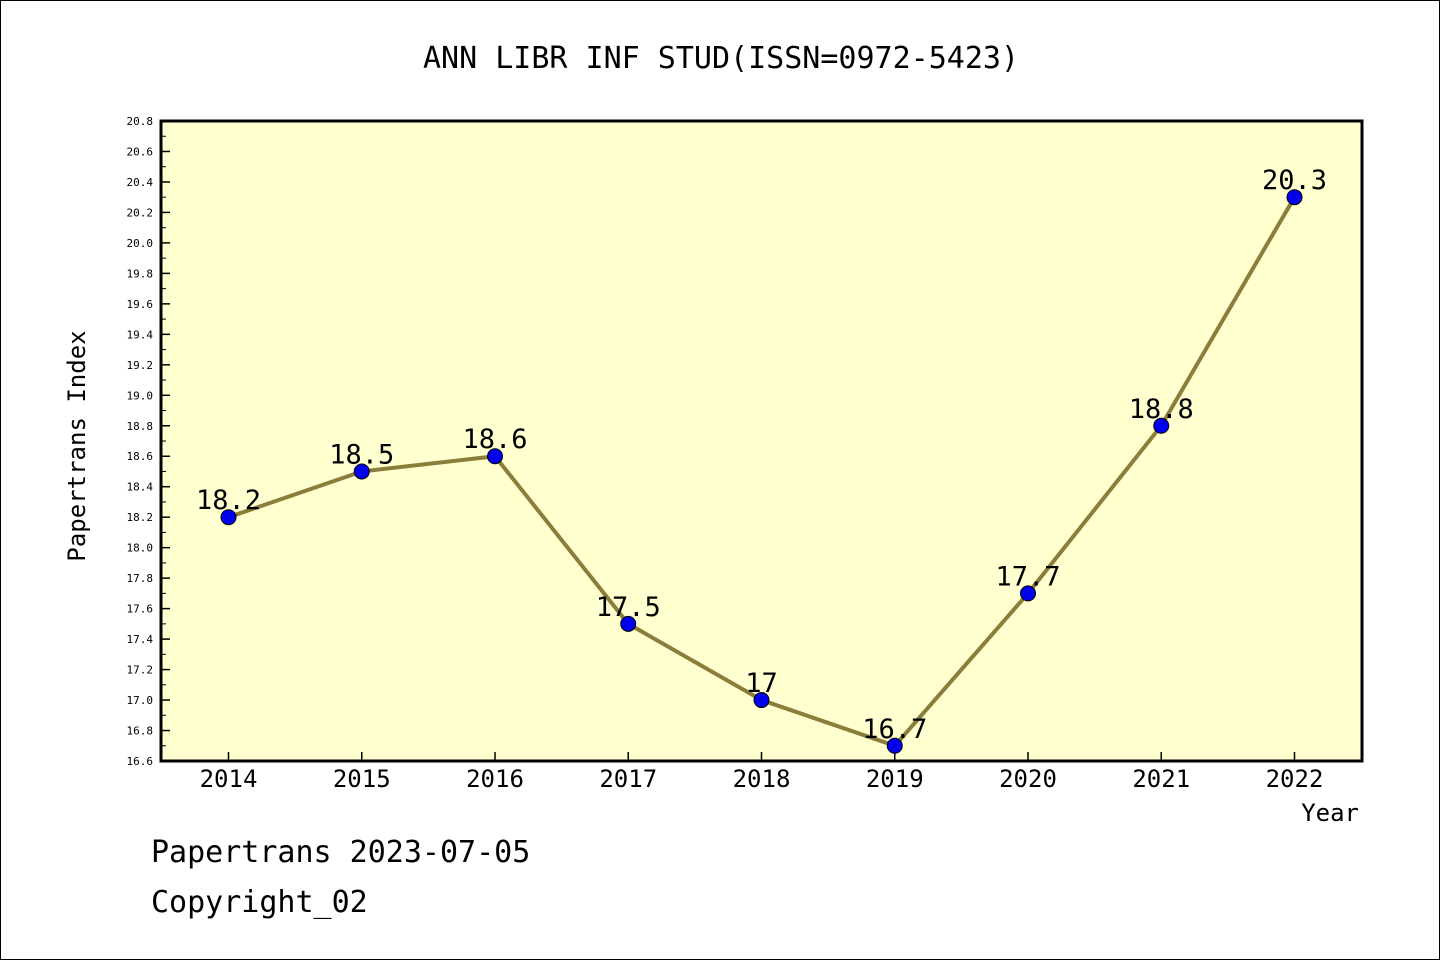 The image size is (1440, 961). Describe the element at coordinates (229, 779) in the screenshot. I see `x-tick-label: 2014` at that location.